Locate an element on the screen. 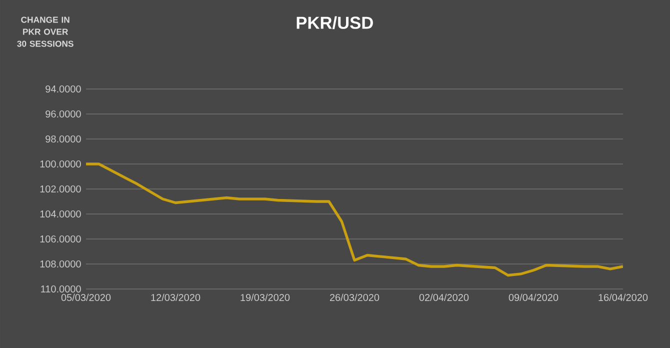  x-tick-label: 05/03/2020 is located at coordinates (86, 298).